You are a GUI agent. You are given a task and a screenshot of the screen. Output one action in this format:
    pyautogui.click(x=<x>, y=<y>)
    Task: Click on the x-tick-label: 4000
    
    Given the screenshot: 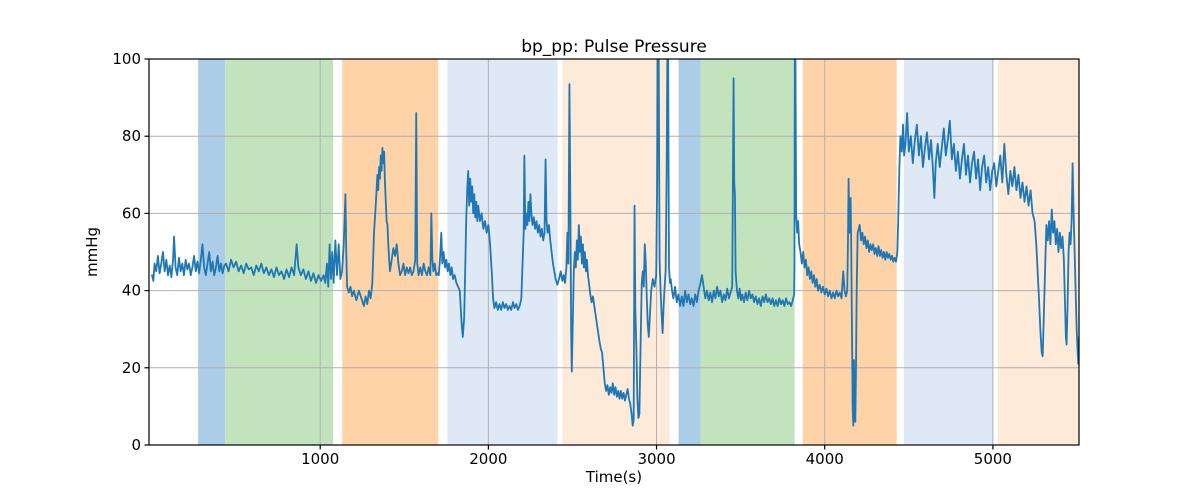 What is the action you would take?
    pyautogui.click(x=825, y=459)
    